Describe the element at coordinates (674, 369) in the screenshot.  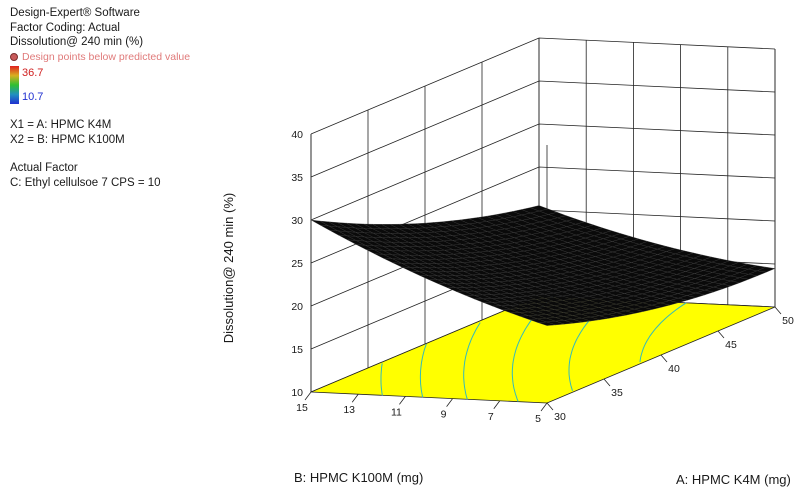
I see `x-tick-label: 40` at that location.